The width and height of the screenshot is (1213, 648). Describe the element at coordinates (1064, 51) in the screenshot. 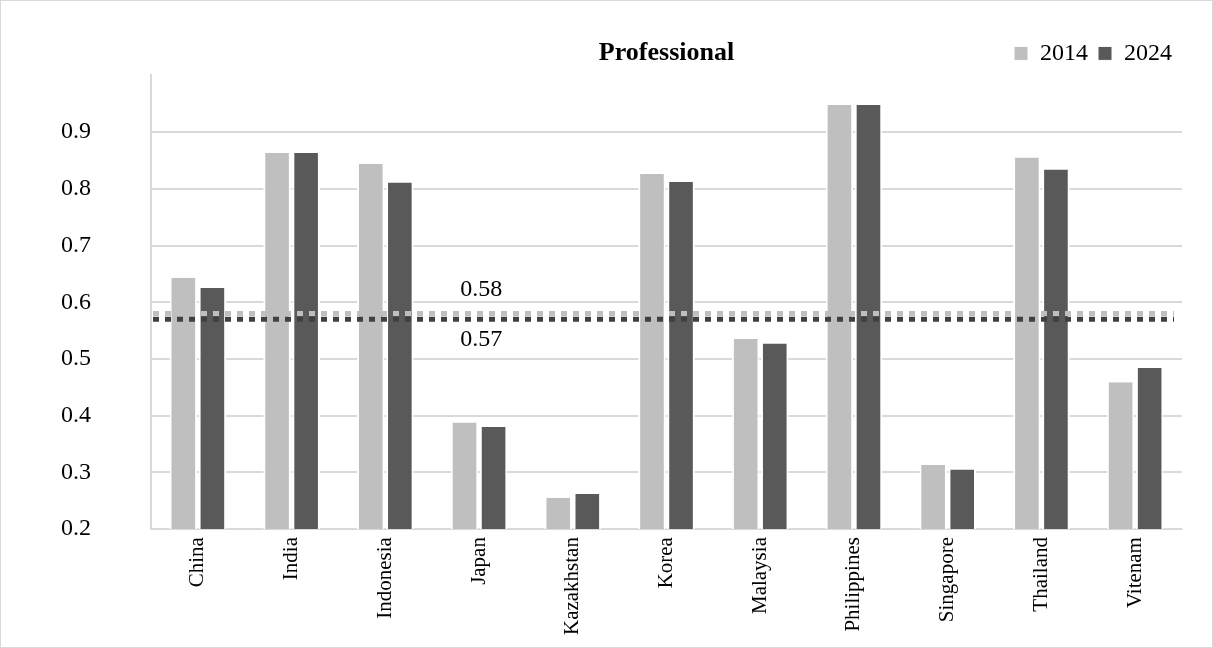

I see `legend-label: 2014` at that location.